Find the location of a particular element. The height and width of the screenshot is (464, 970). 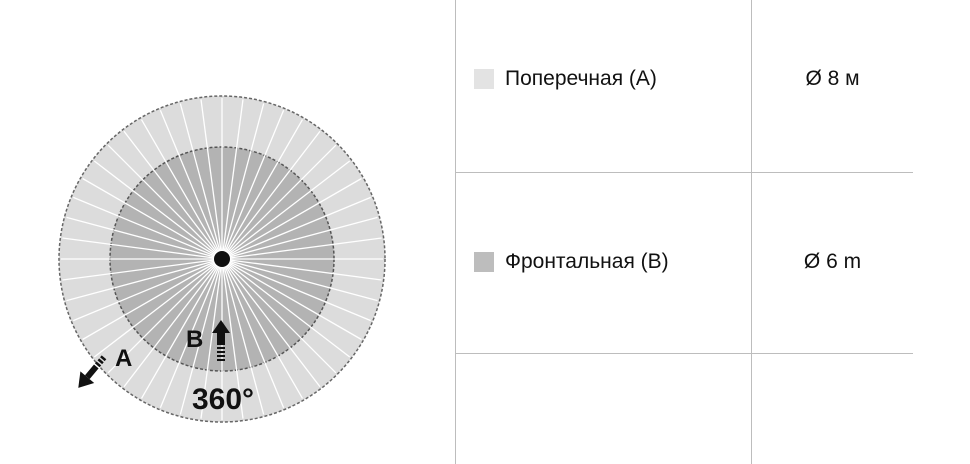

zone-a-value: Ø 8 м is located at coordinates (832, 78).